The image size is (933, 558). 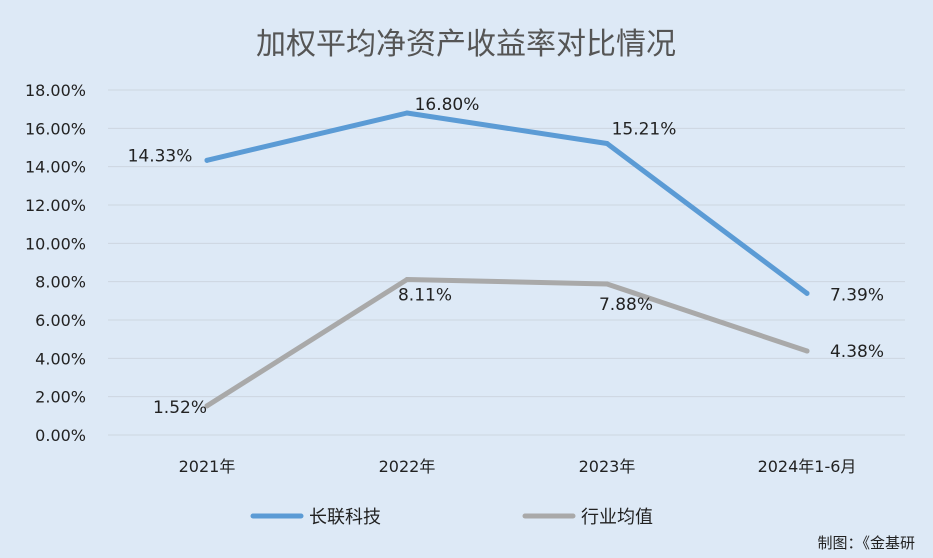 I want to click on y-tick-label: 14.00%, so click(x=55, y=167).